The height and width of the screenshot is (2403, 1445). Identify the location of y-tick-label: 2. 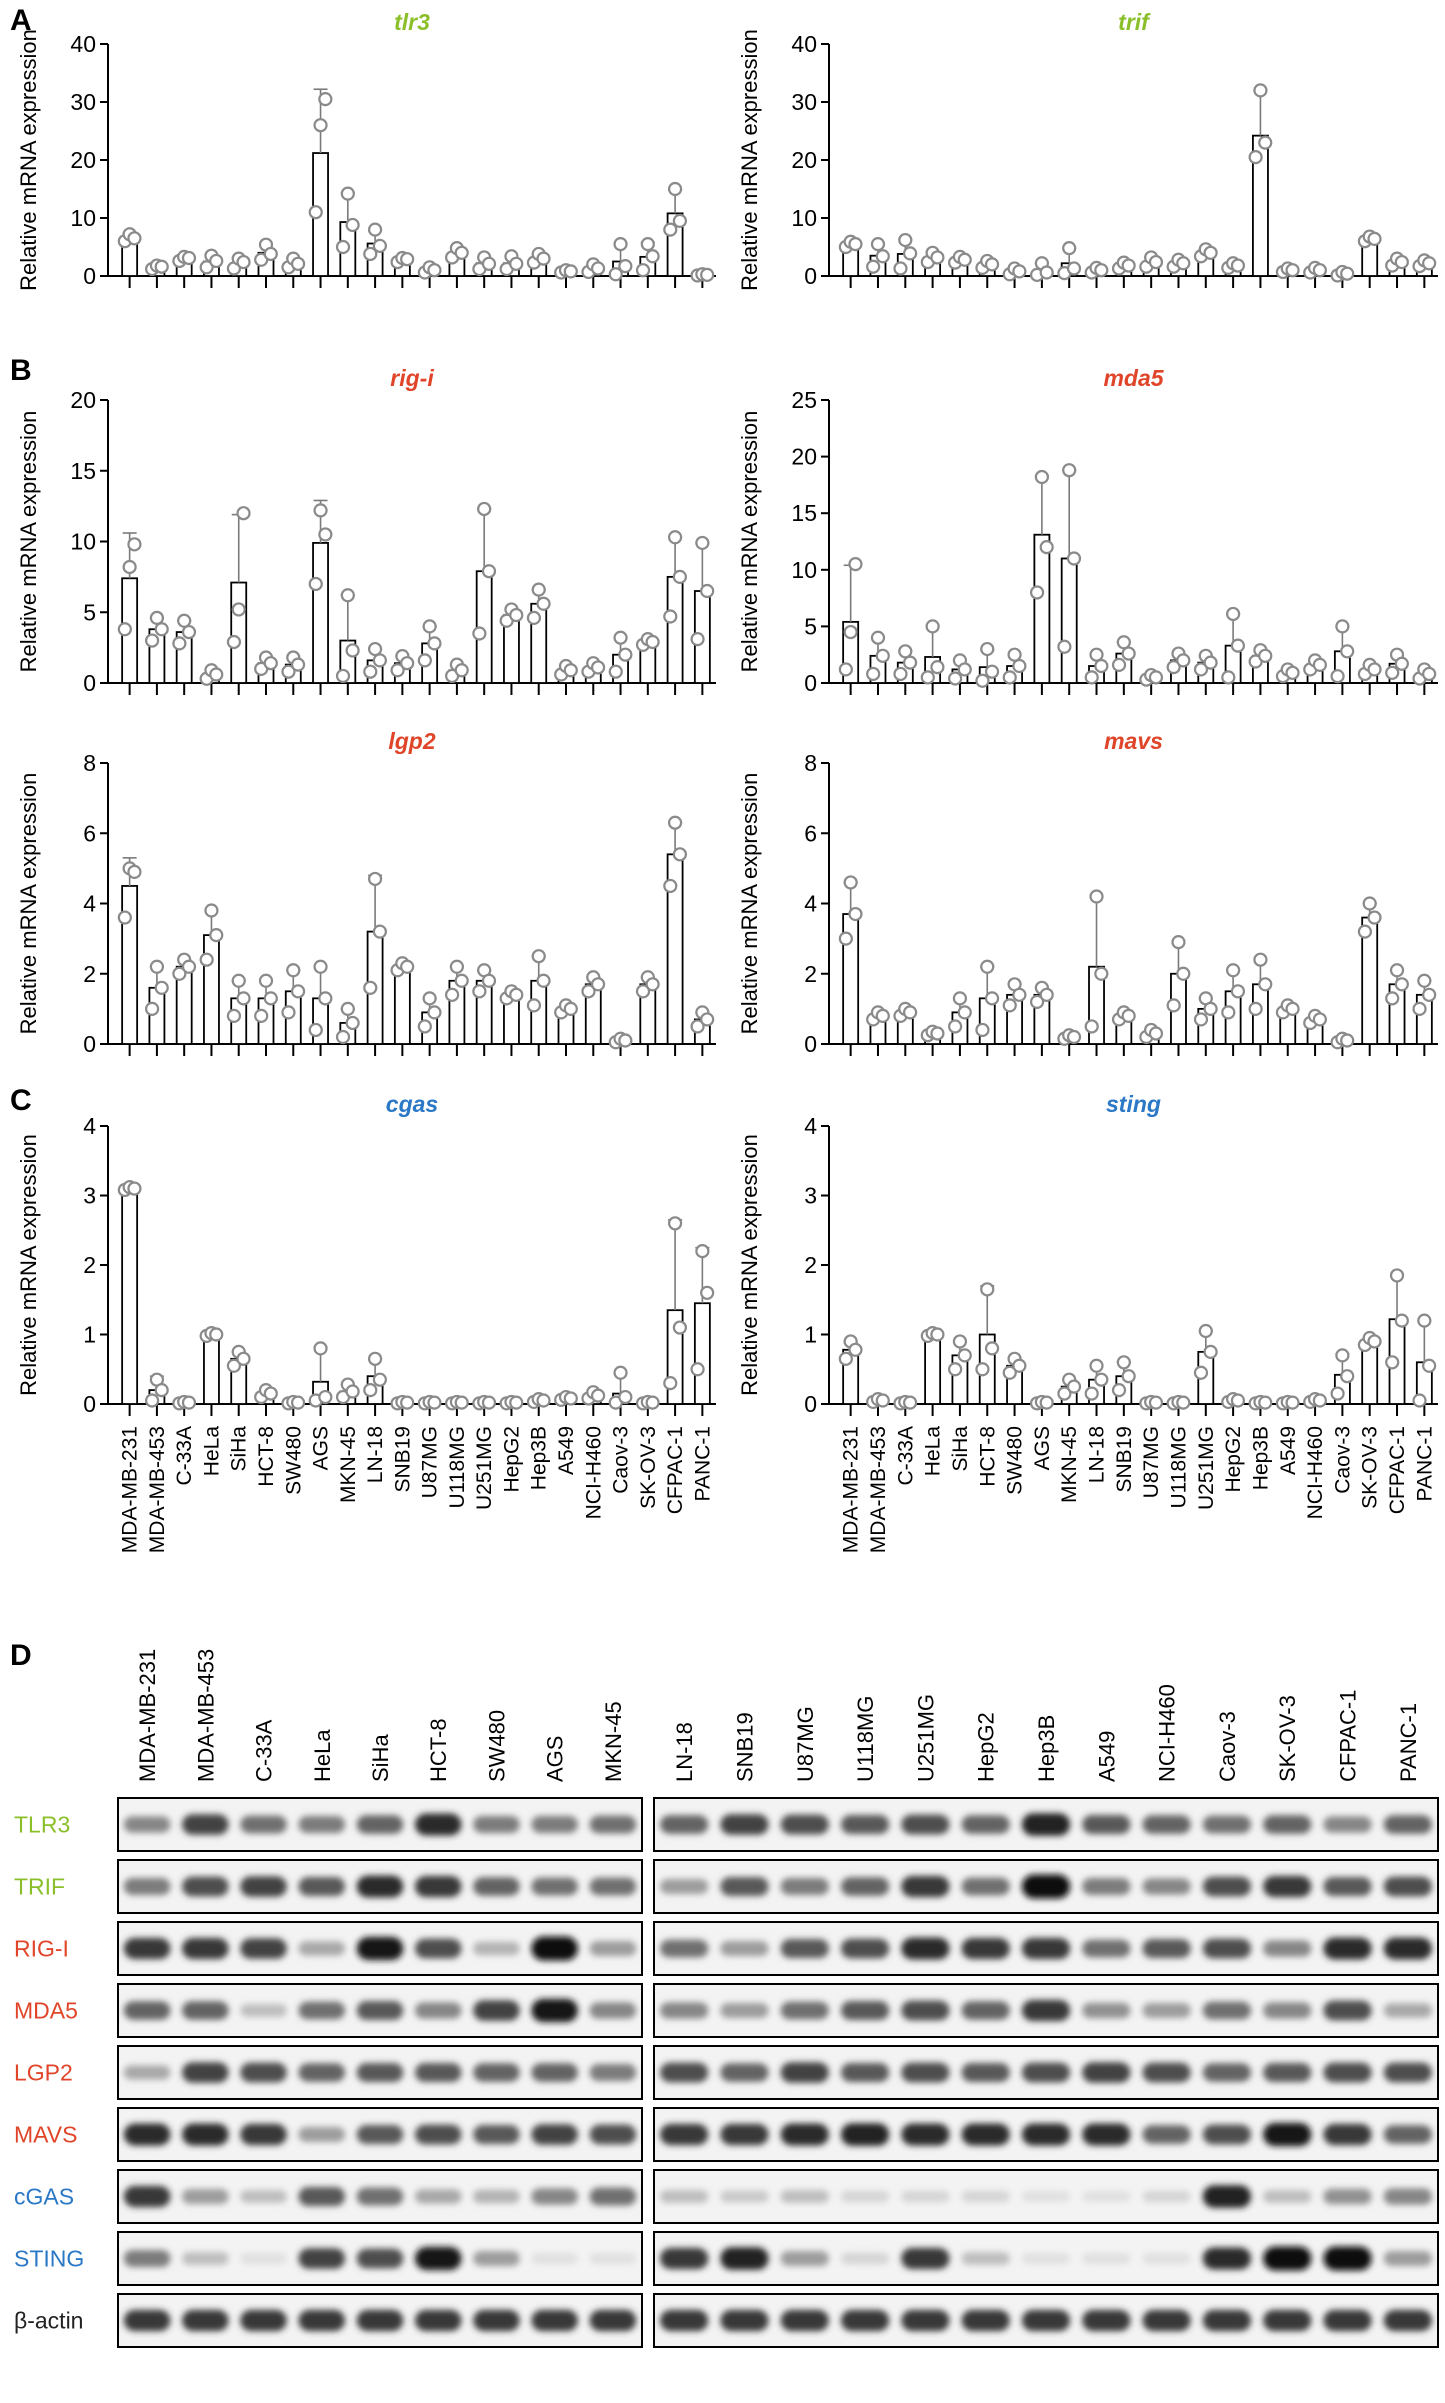
(89, 974).